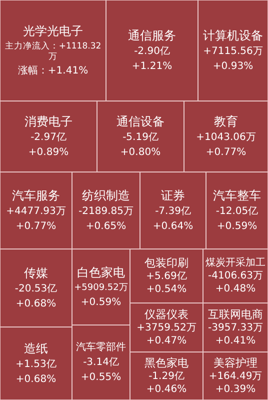  I want to click on category-label: 教育, so click(226, 121).